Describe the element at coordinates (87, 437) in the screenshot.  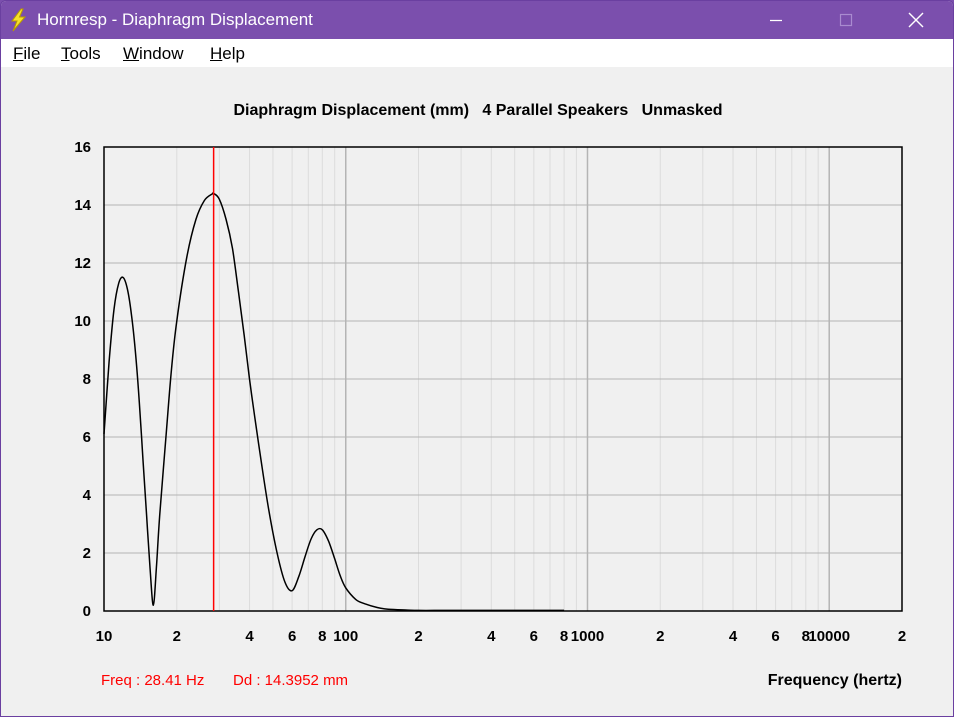
I see `y-tick-label: 6` at that location.